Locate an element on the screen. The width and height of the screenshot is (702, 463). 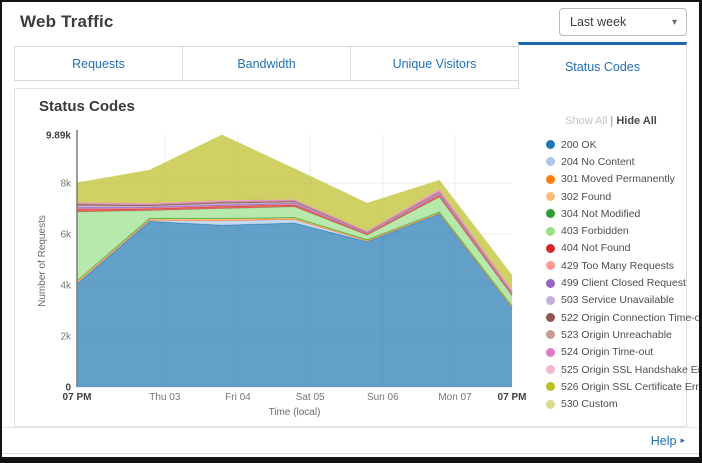
legend-item-429: 429 Too Many Requests is located at coordinates (614, 265).